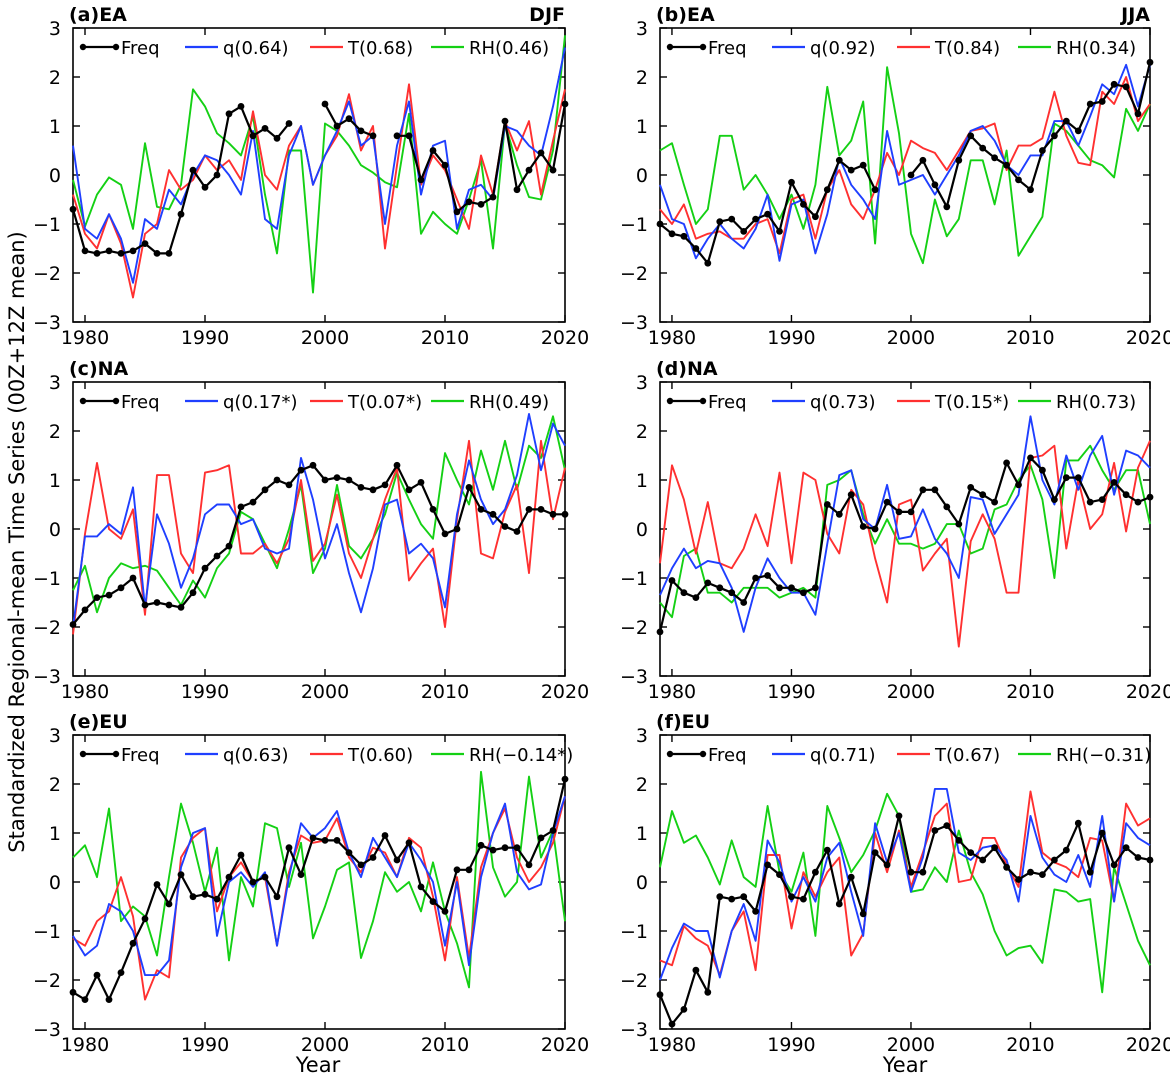 The width and height of the screenshot is (1170, 1076). Describe the element at coordinates (911, 692) in the screenshot. I see `x-tick-label: 2000` at that location.